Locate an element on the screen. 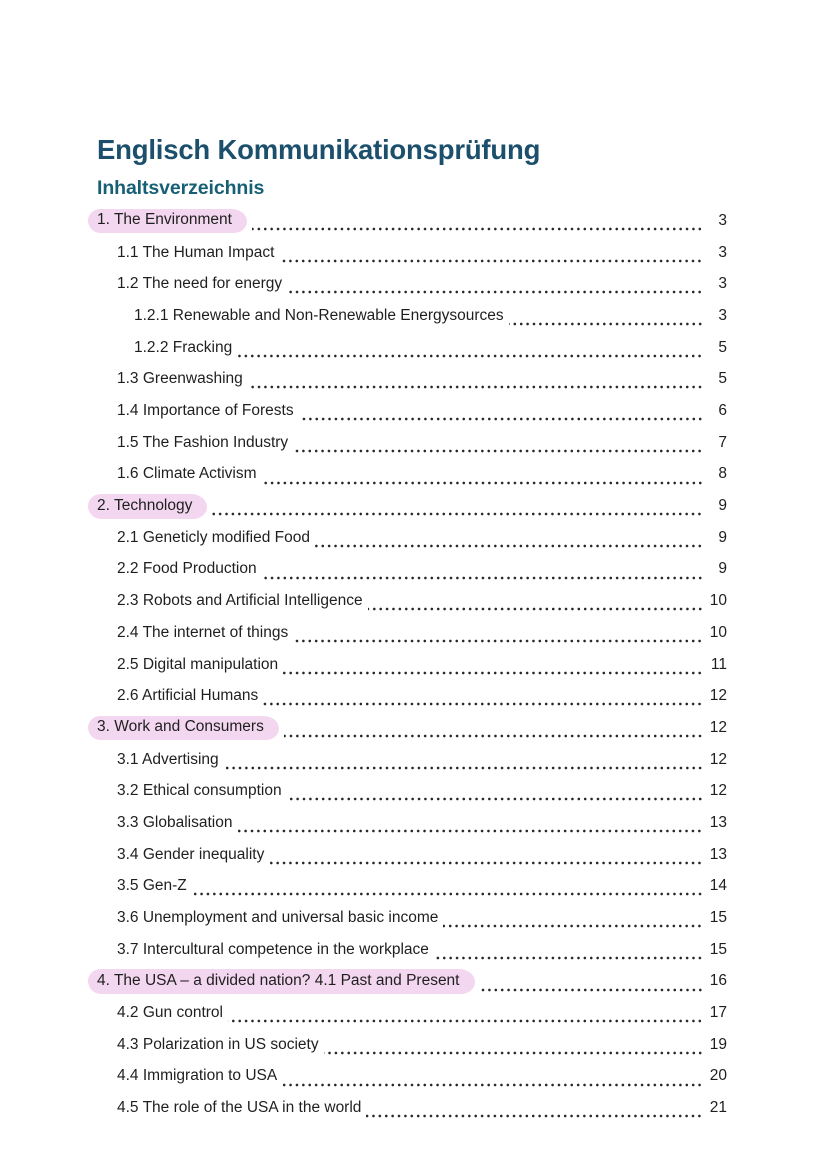 This screenshot has width=828, height=1171. toc-entry: 2.6 Artificial Humans 12 is located at coordinates (412, 697).